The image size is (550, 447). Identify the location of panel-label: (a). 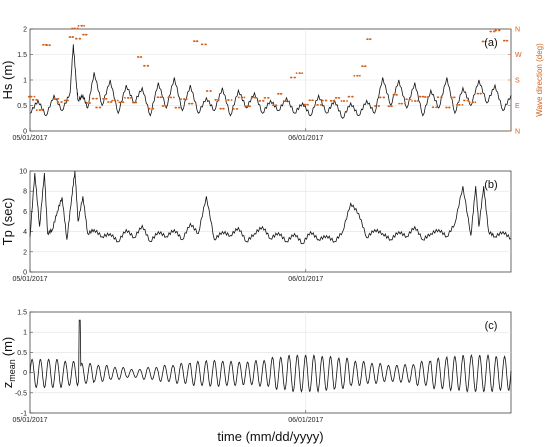
(490, 43).